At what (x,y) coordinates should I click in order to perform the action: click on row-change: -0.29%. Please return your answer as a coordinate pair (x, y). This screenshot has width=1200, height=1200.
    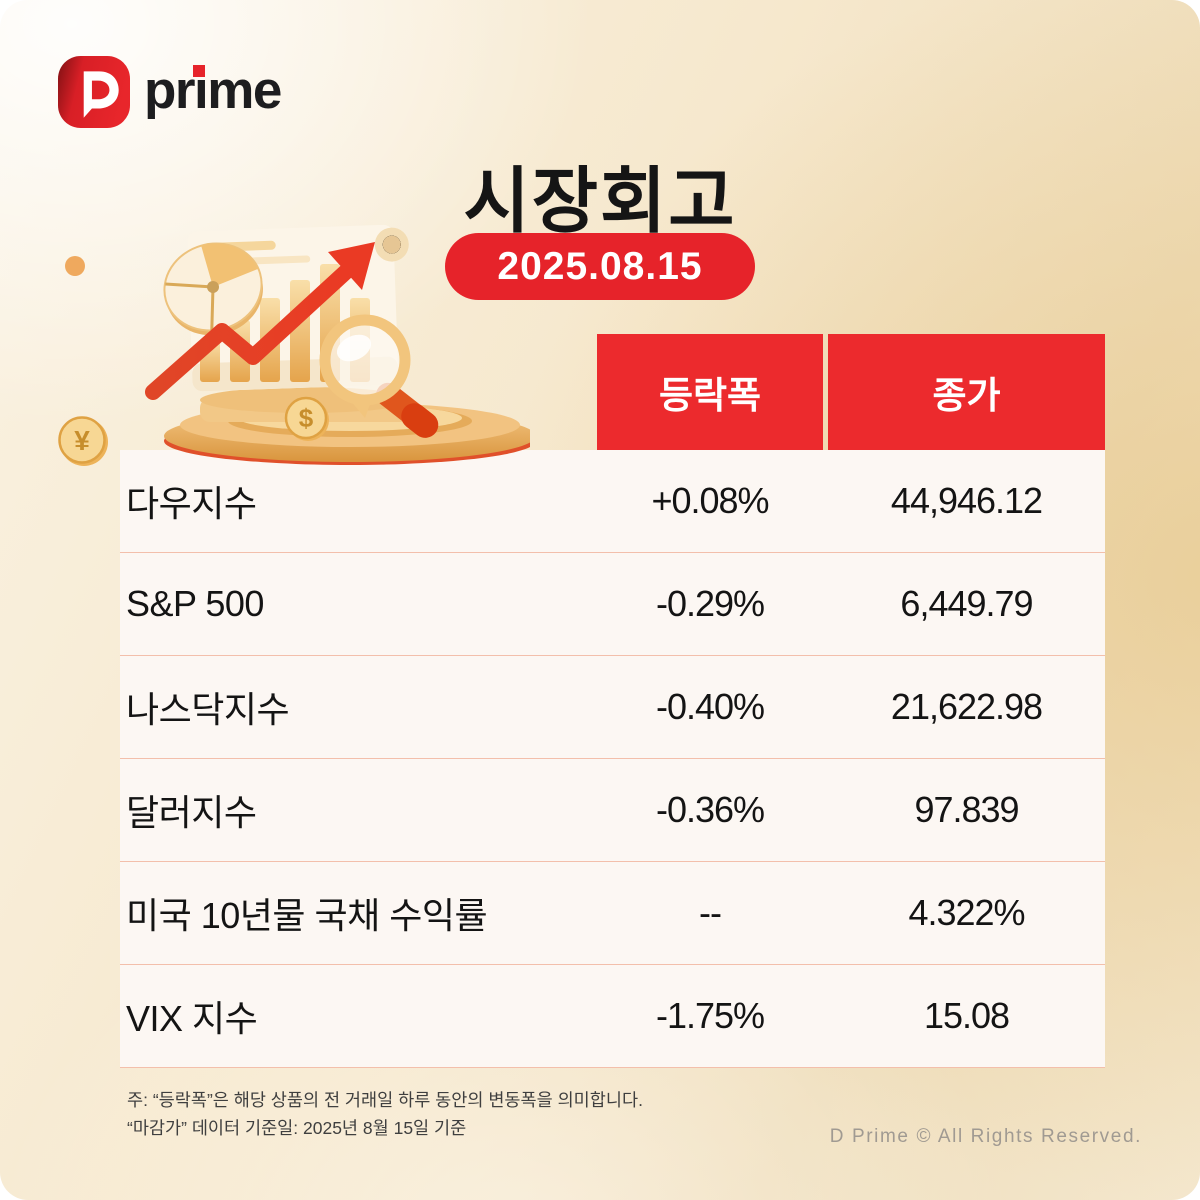
    Looking at the image, I should click on (710, 603).